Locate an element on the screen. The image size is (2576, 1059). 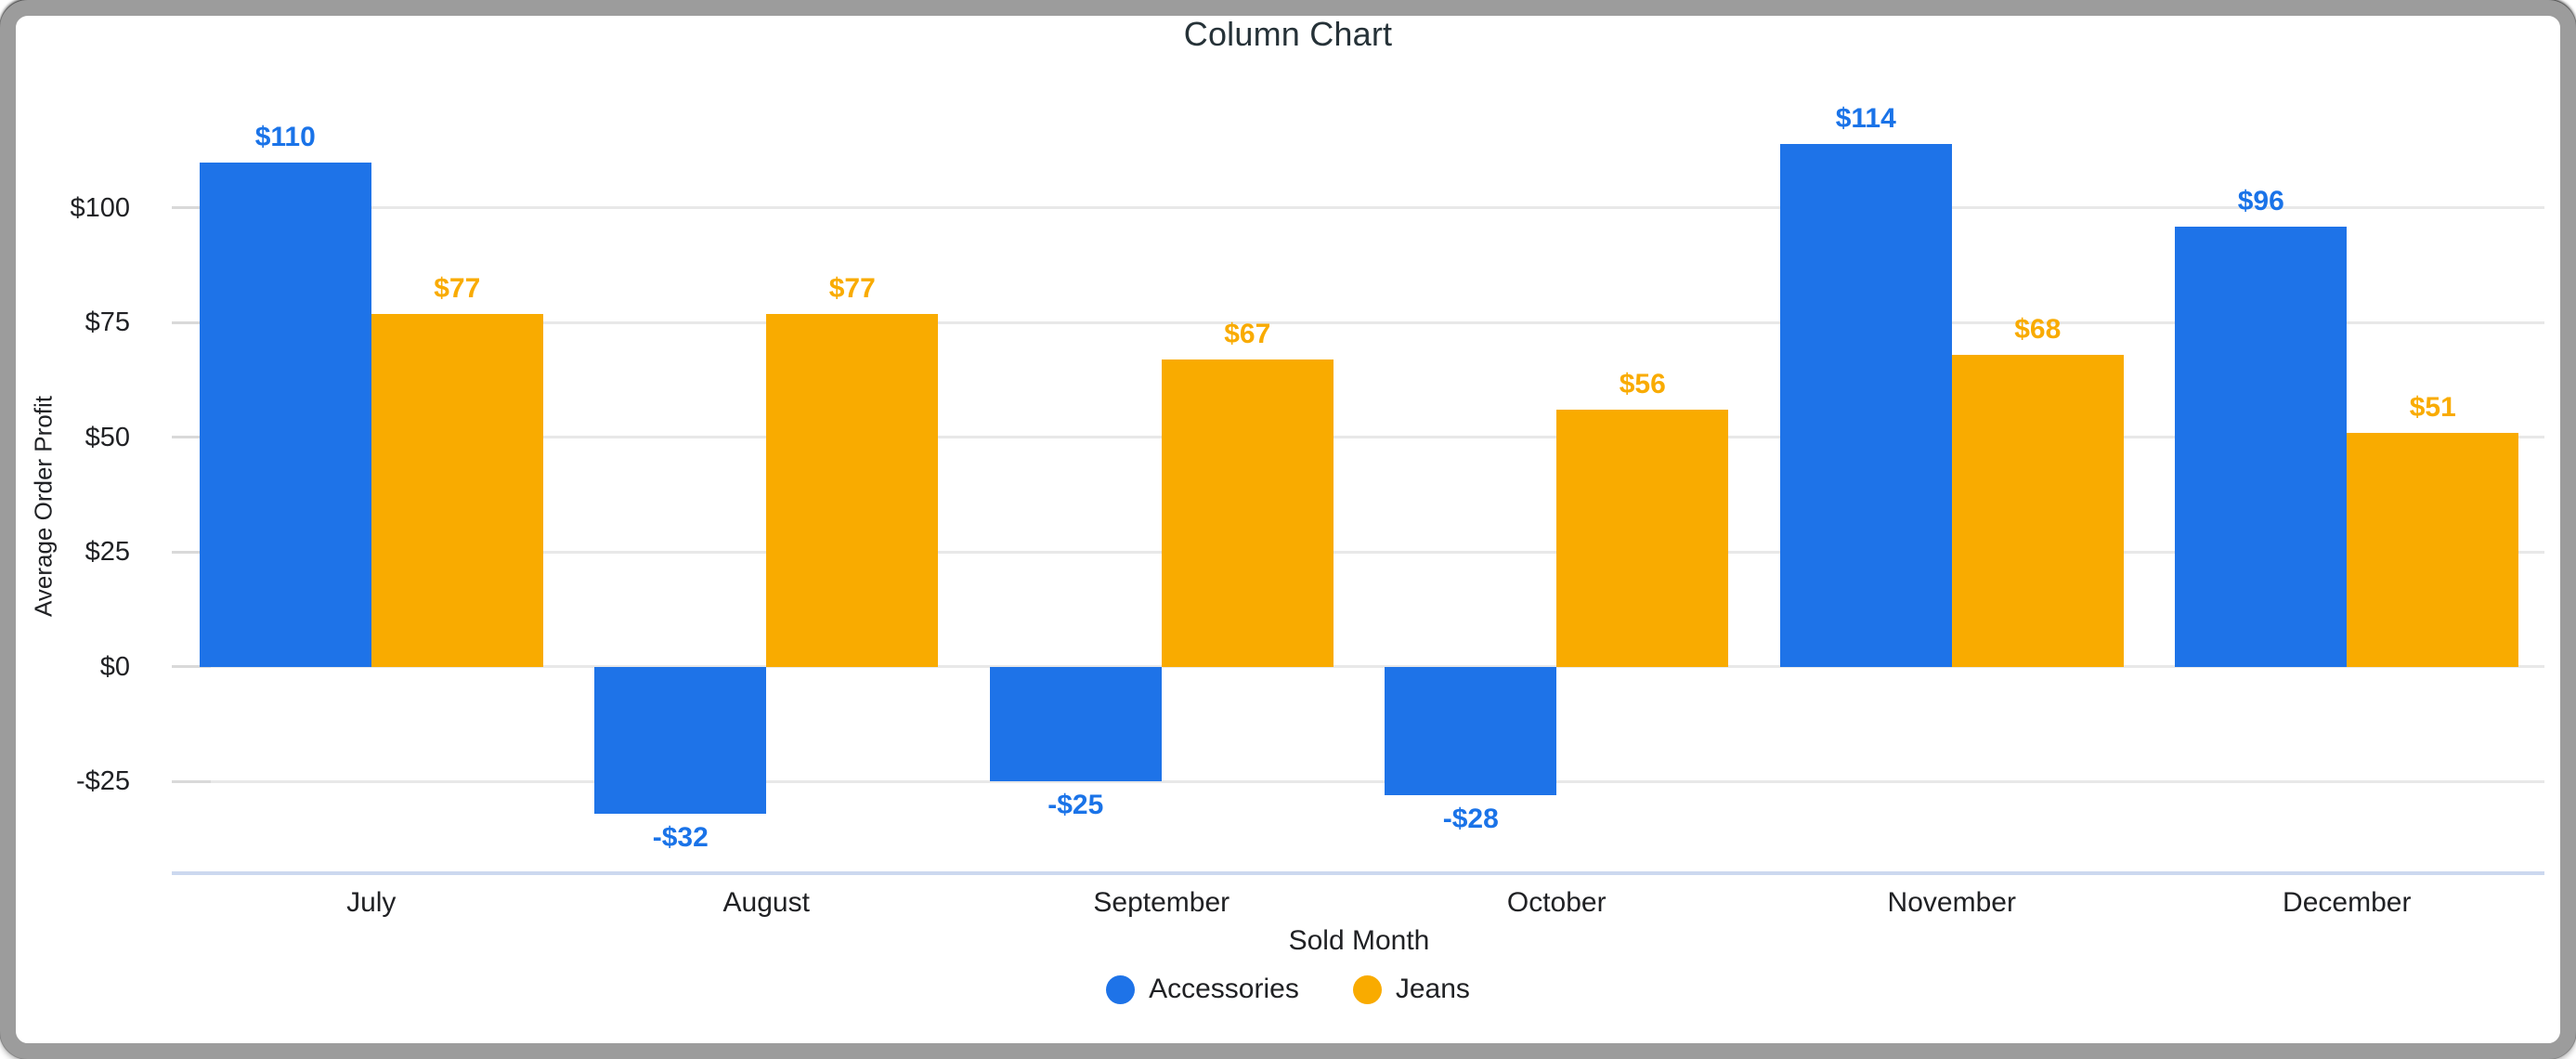
chart-legend: Accessories Jeans is located at coordinates (1288, 989).